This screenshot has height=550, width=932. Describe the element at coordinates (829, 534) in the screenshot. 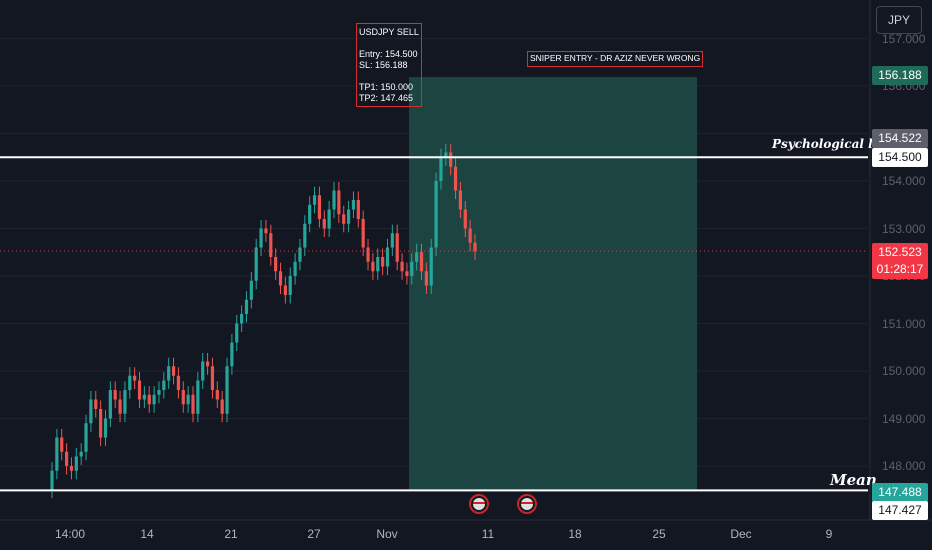

I see `time-tick-label: 9` at that location.